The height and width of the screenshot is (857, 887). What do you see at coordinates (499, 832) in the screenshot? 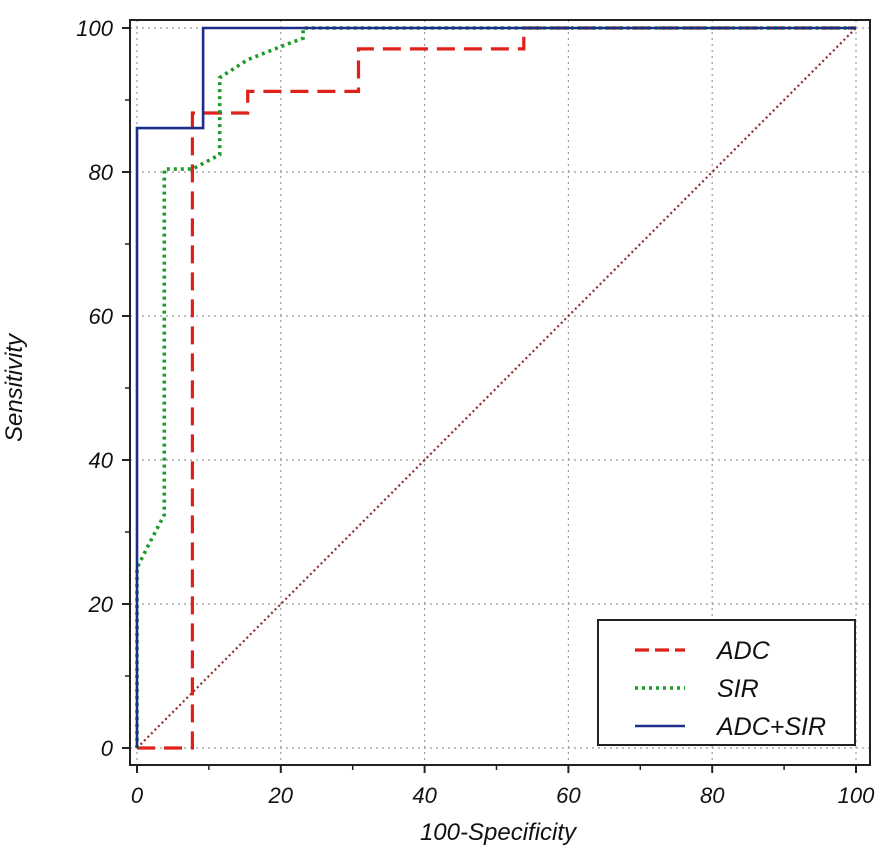
I see `x-axis-title: 100-Specificity` at bounding box center [499, 832].